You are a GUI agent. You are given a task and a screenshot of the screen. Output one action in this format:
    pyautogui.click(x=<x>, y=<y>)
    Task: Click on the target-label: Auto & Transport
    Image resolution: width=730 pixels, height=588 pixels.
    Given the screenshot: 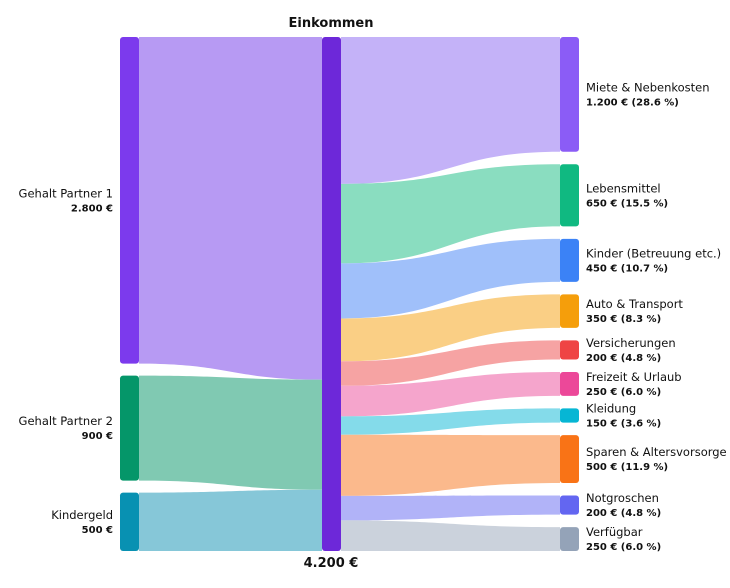 What is the action you would take?
    pyautogui.click(x=634, y=304)
    